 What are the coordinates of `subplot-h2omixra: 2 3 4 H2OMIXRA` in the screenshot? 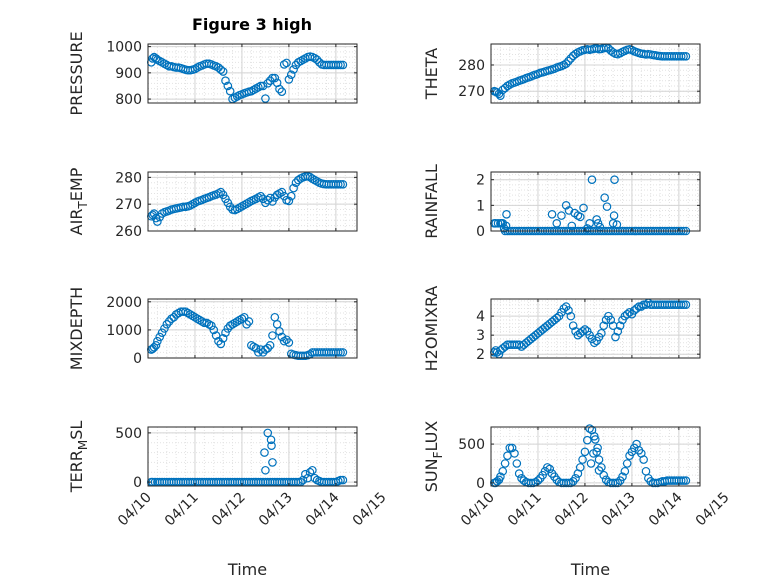 It's located at (561, 328).